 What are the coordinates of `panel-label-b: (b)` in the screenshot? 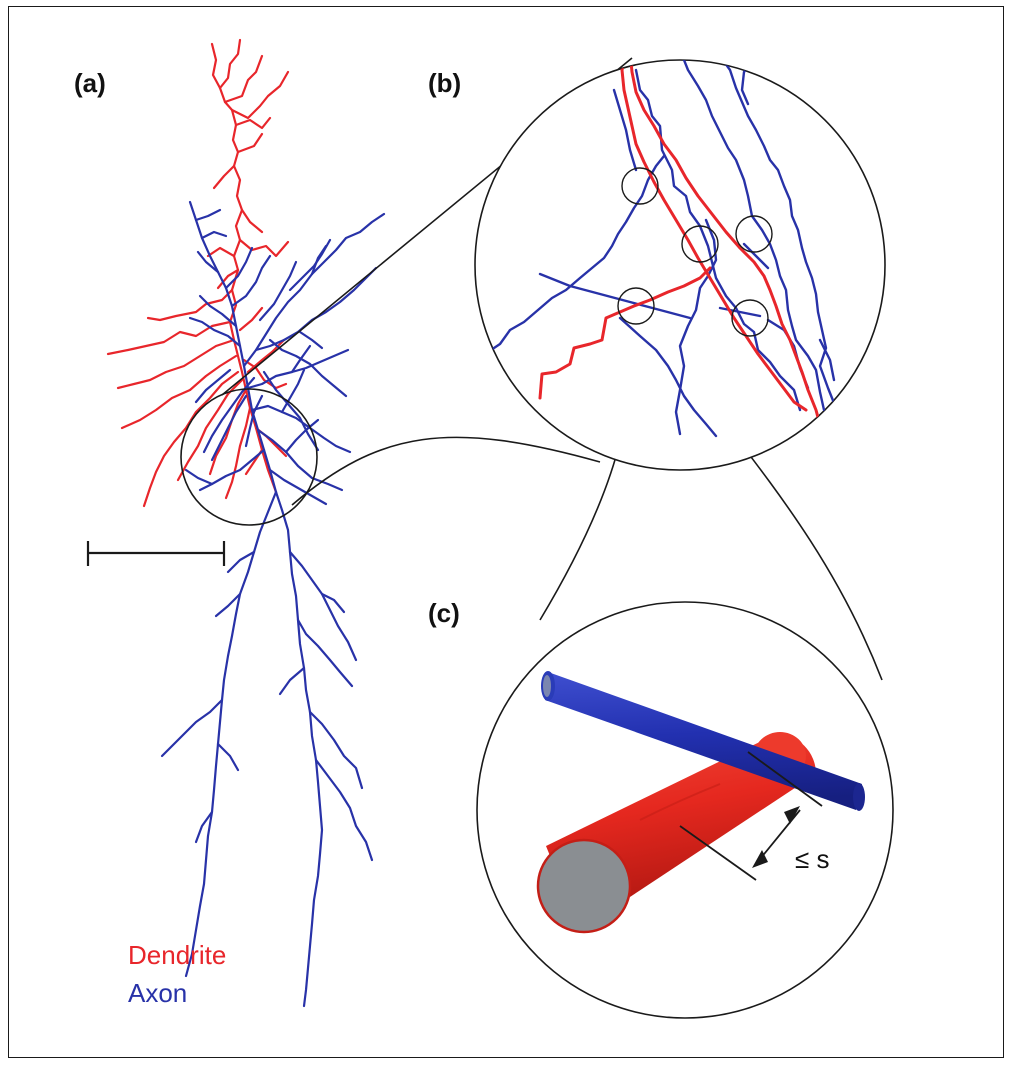 It's located at (444, 83).